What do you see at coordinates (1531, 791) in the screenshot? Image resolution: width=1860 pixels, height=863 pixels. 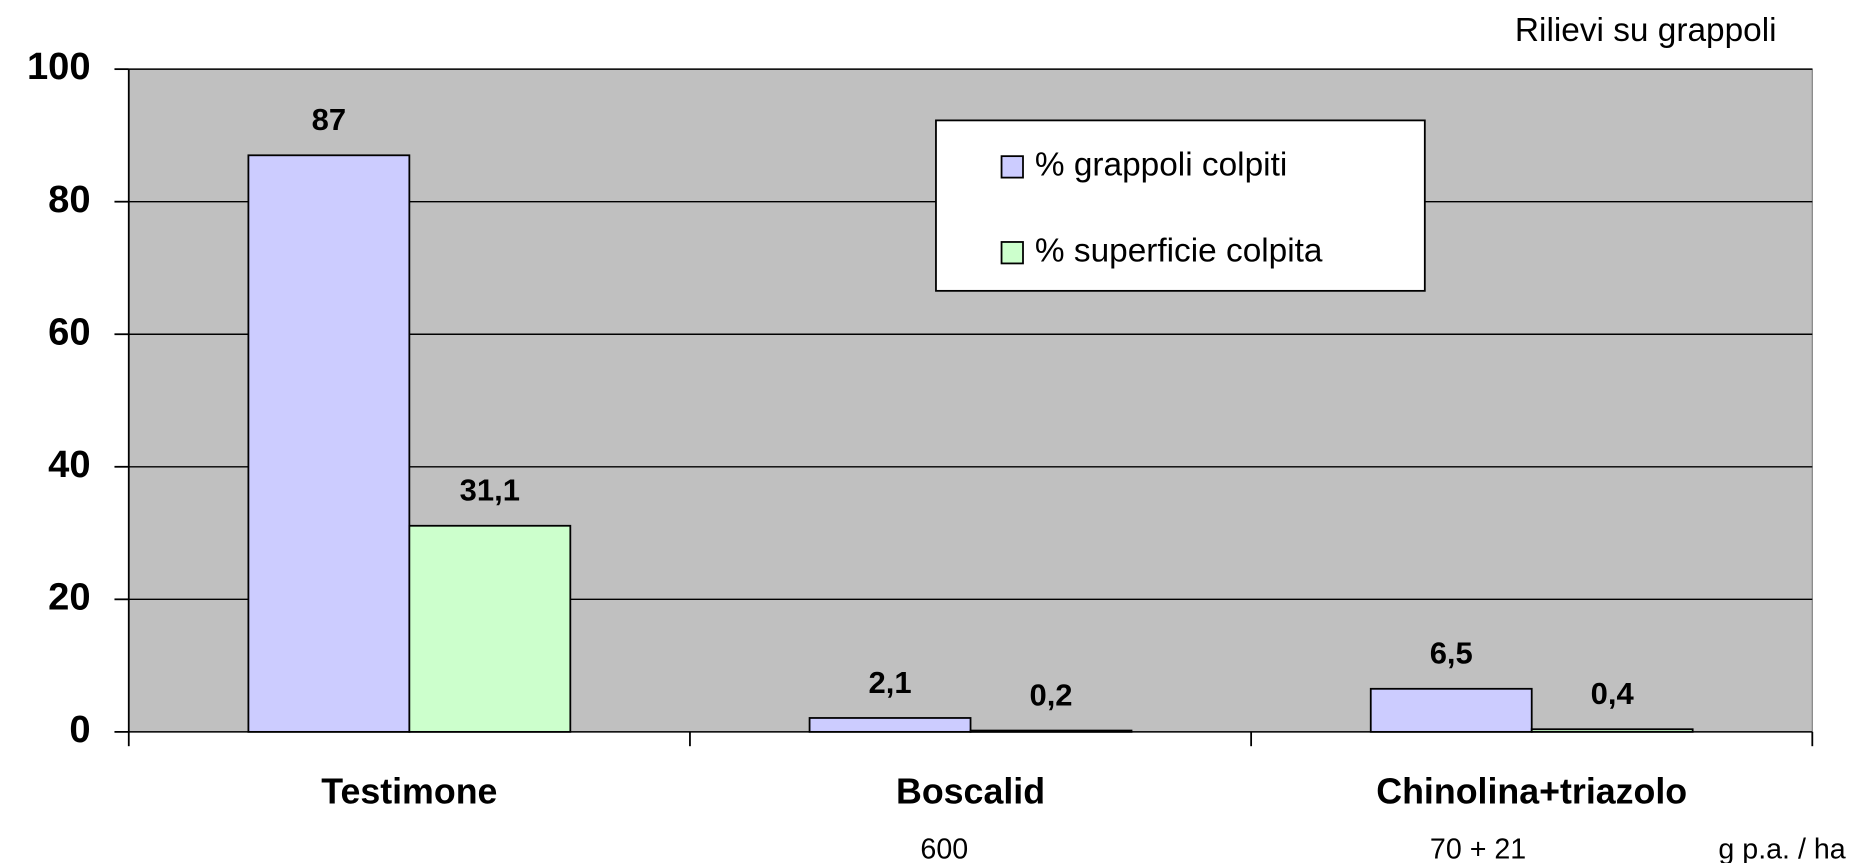 I see `x-tick-label: Chinolina+triazolo` at bounding box center [1531, 791].